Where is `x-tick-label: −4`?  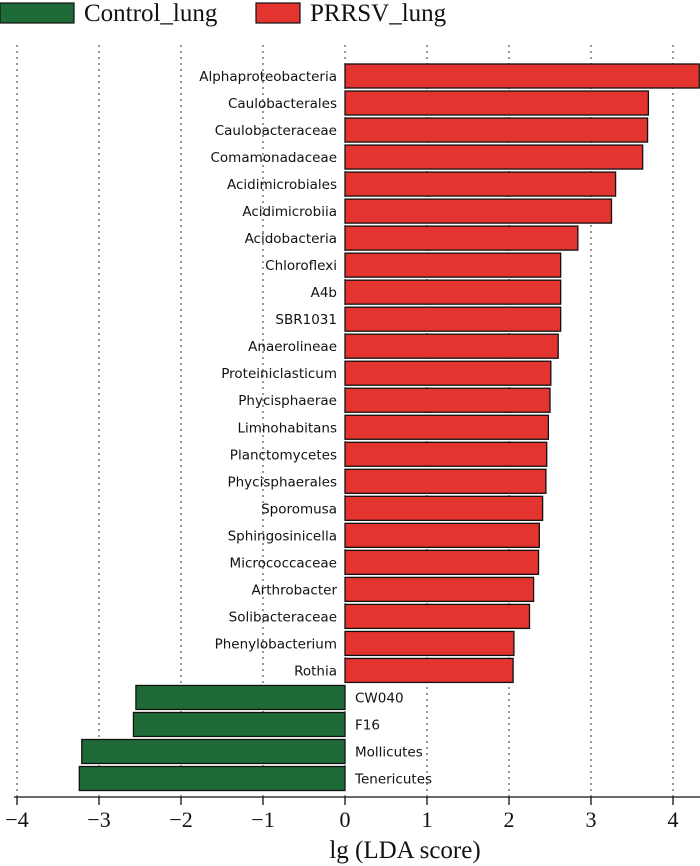 x-tick-label: −4 is located at coordinates (16, 819).